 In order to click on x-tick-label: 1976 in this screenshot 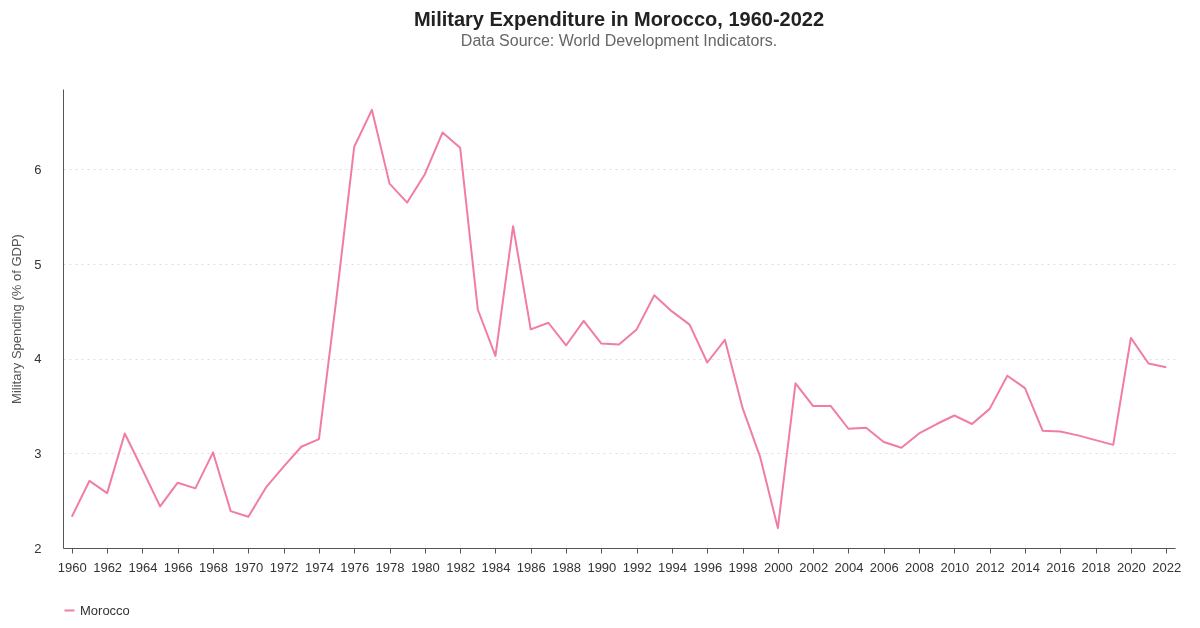, I will do `click(355, 567)`.